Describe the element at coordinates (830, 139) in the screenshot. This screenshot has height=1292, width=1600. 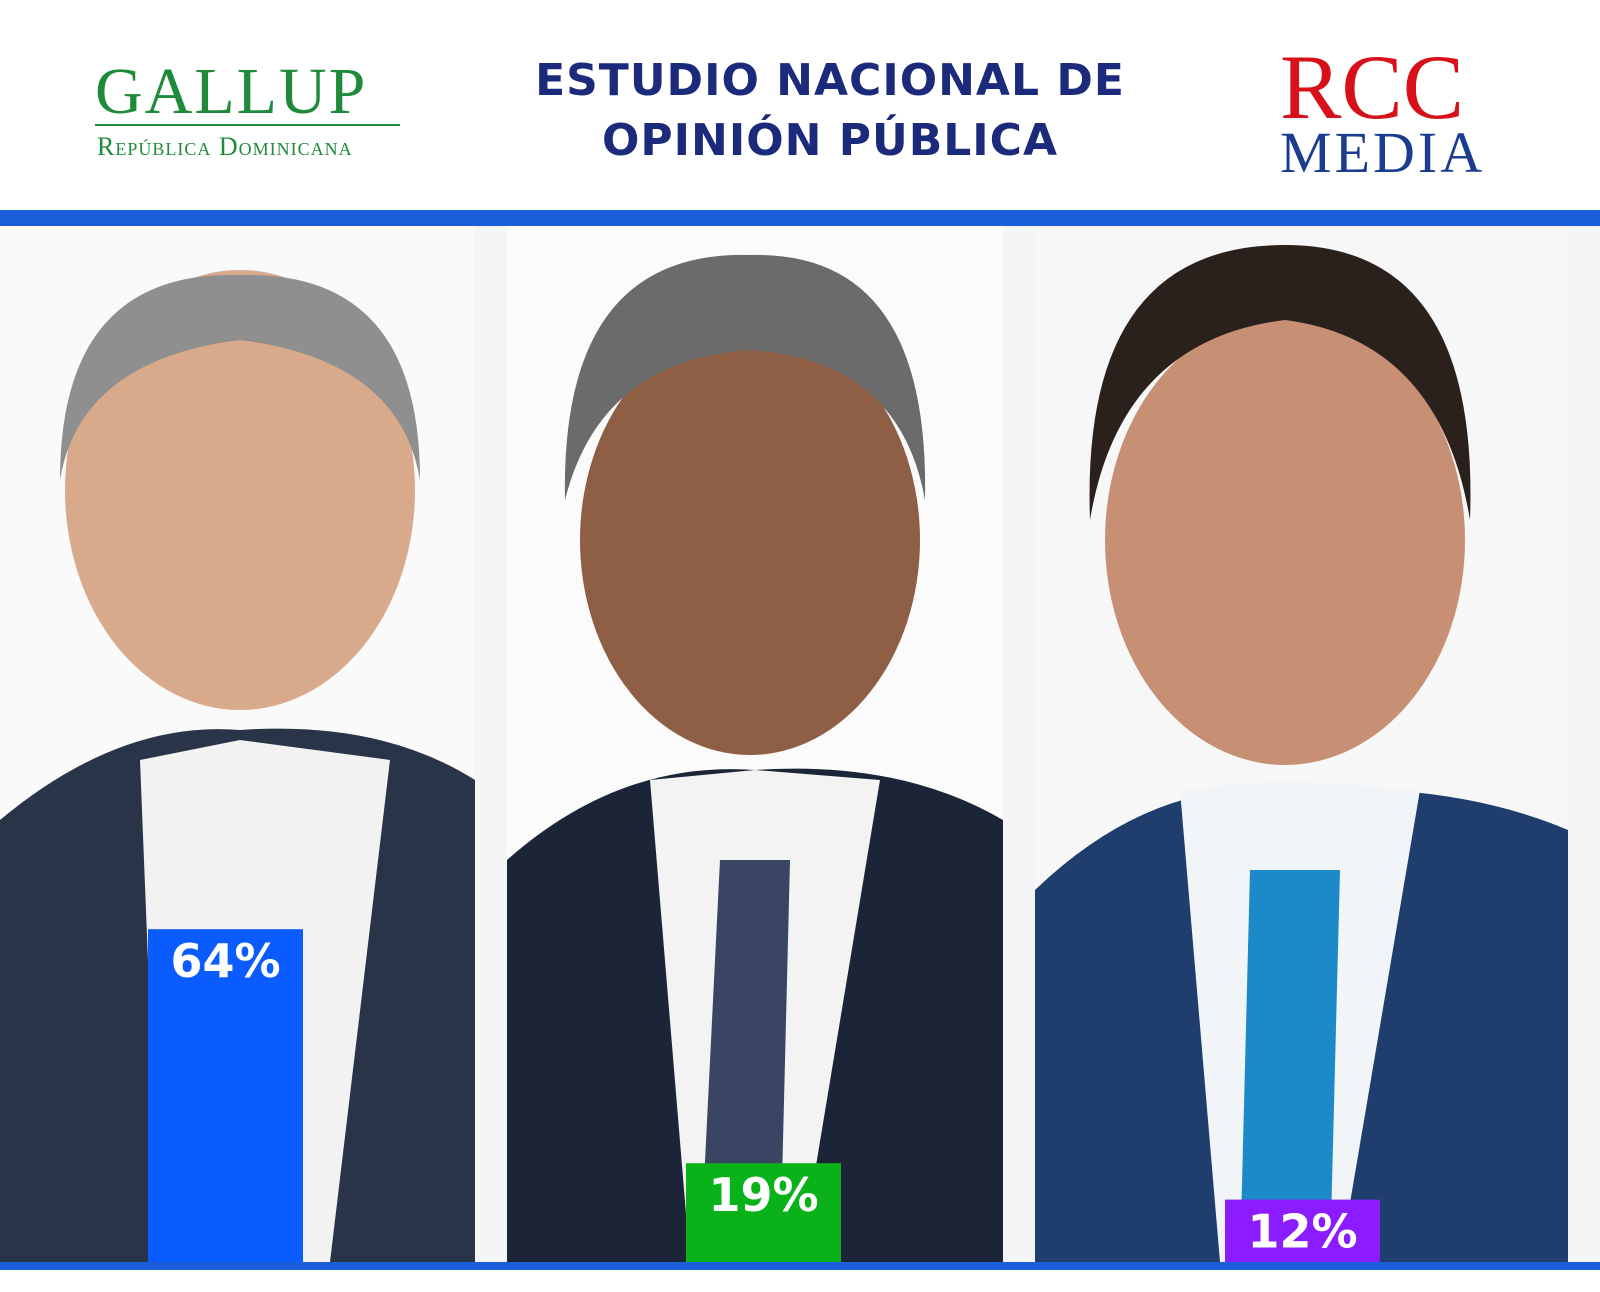
I see `title-line: OPINIÓN PÚBLICA` at that location.